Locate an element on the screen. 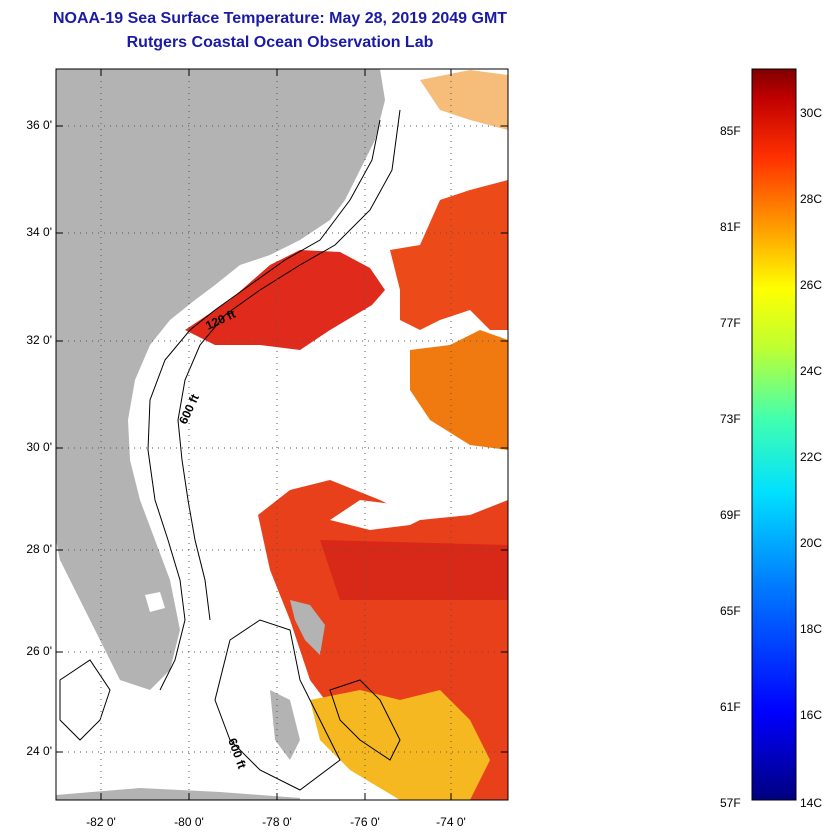 The height and width of the screenshot is (832, 833). sst-patch-north is located at coordinates (285, 300).